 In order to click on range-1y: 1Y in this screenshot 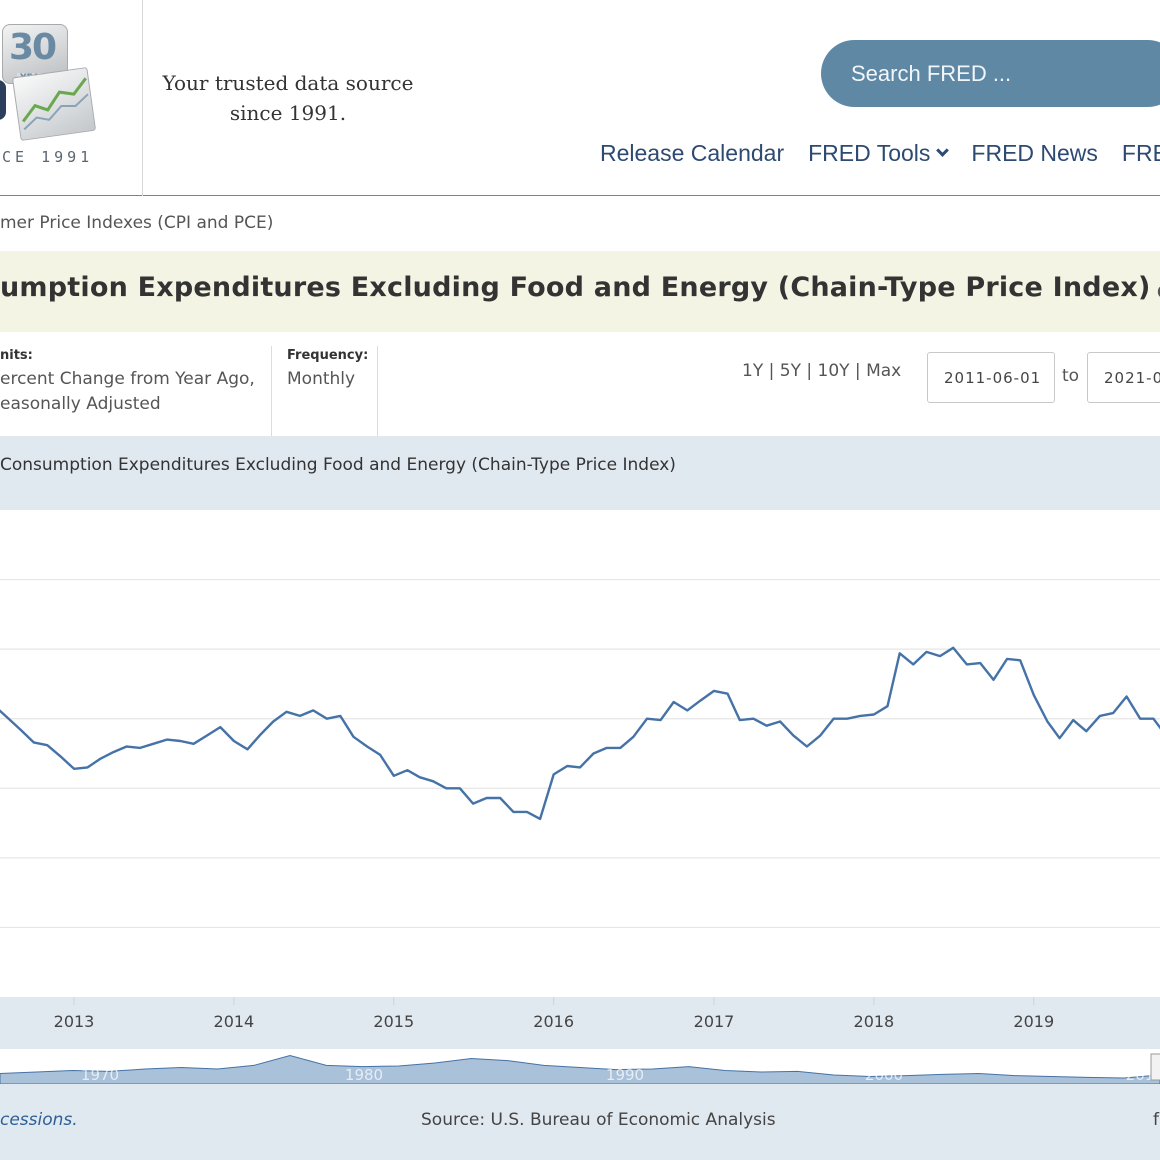, I will do `click(753, 371)`.